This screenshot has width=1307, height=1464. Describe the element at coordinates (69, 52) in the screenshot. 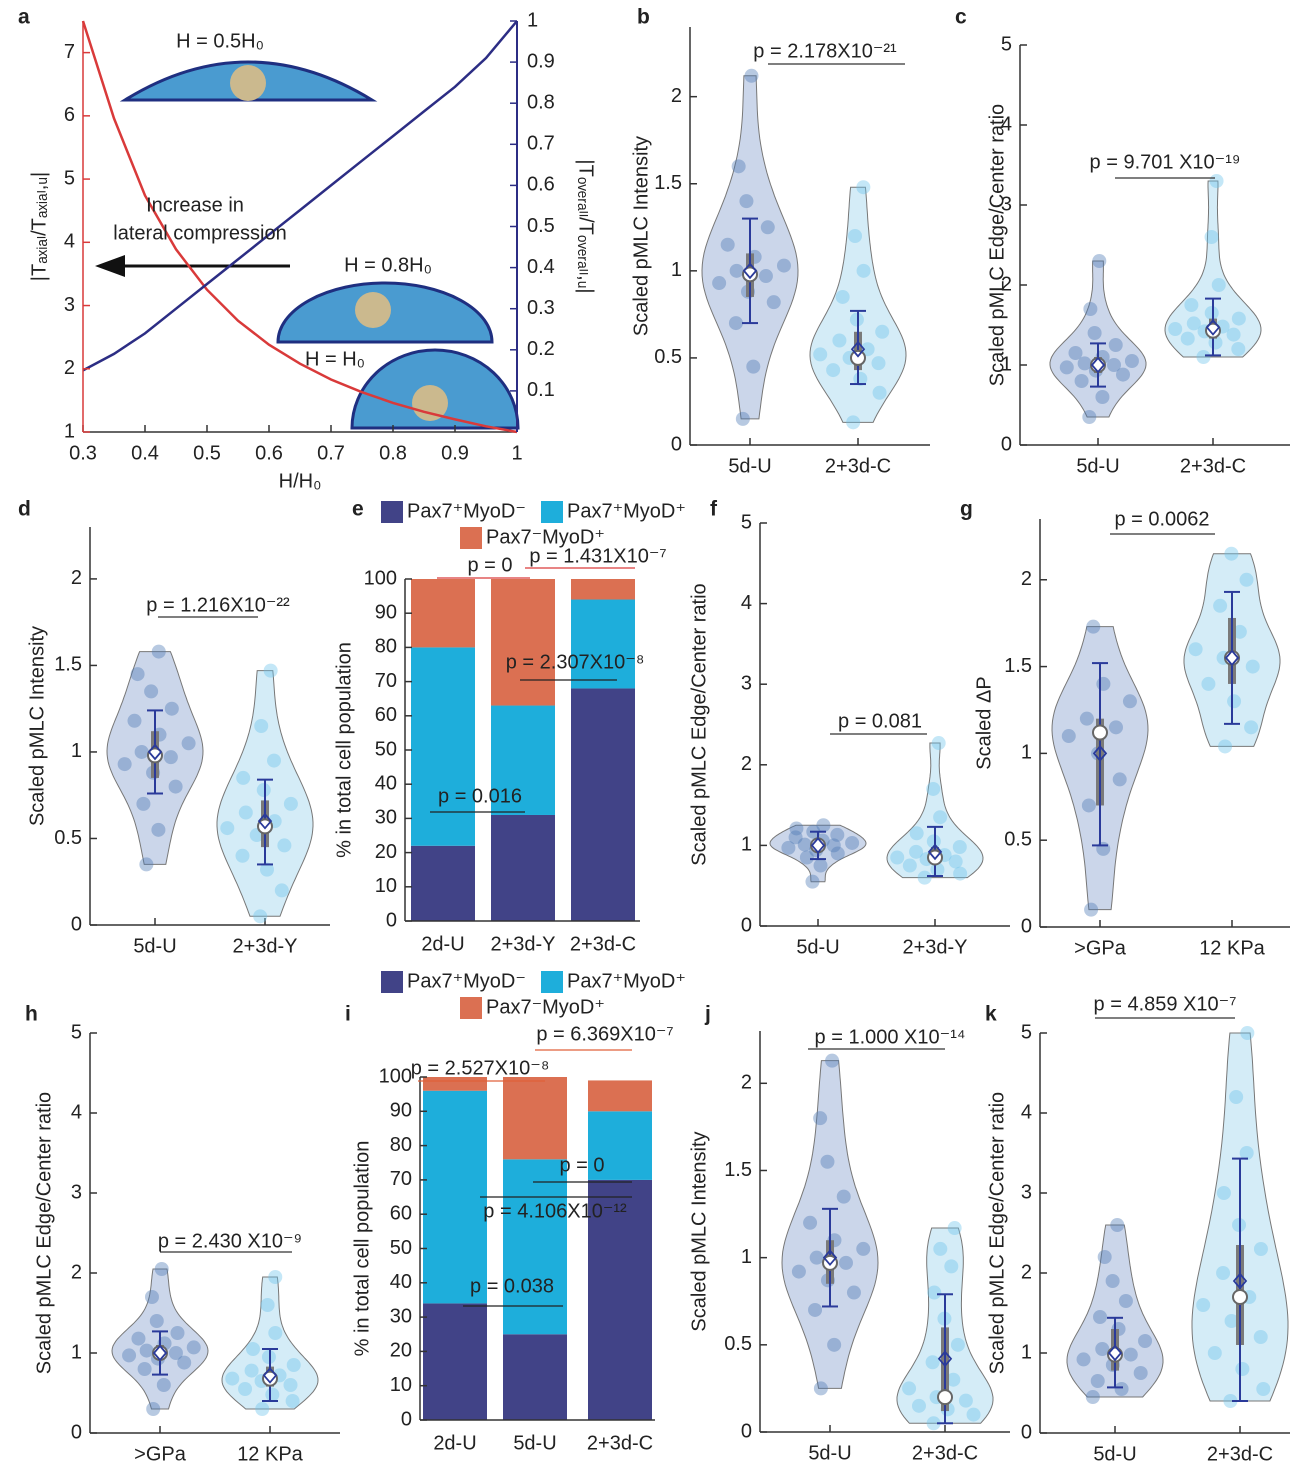

I see `y-tick-label: 7` at that location.